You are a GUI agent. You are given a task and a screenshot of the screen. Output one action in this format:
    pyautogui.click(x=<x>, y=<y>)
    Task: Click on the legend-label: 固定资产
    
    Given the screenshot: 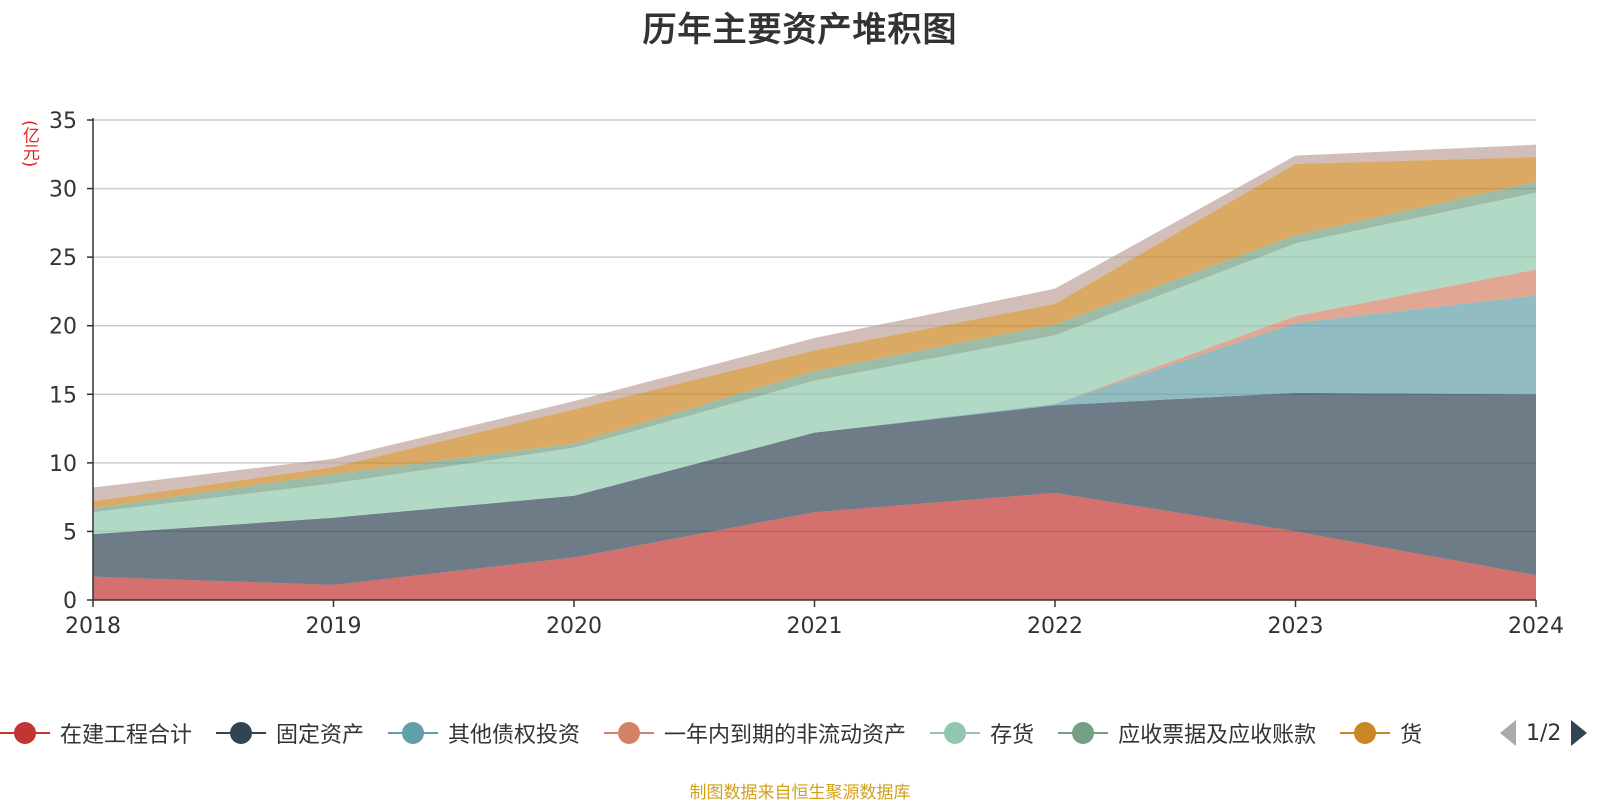 What is the action you would take?
    pyautogui.click(x=320, y=735)
    